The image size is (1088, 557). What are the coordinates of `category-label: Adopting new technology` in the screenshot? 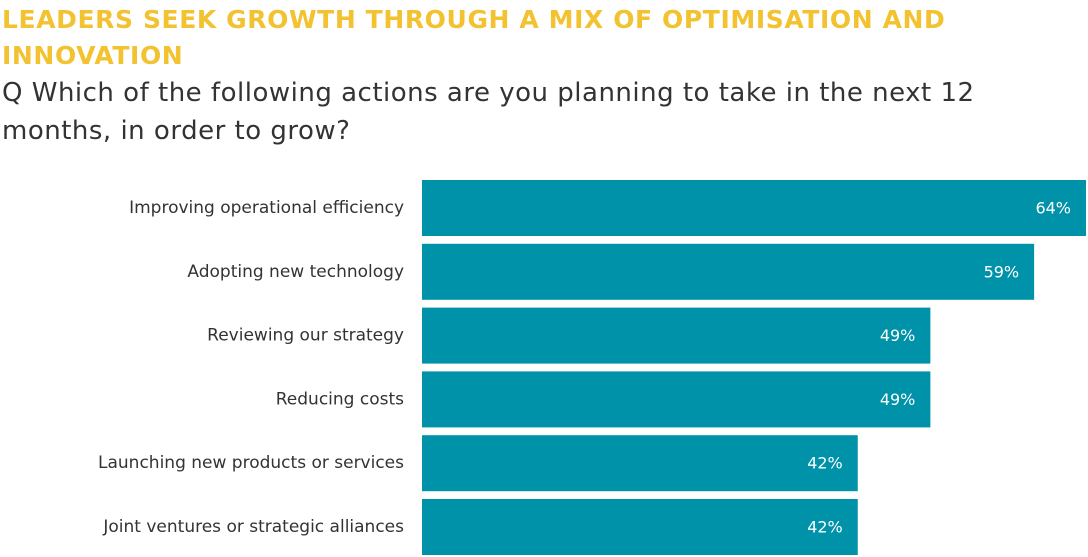 It's located at (295, 272).